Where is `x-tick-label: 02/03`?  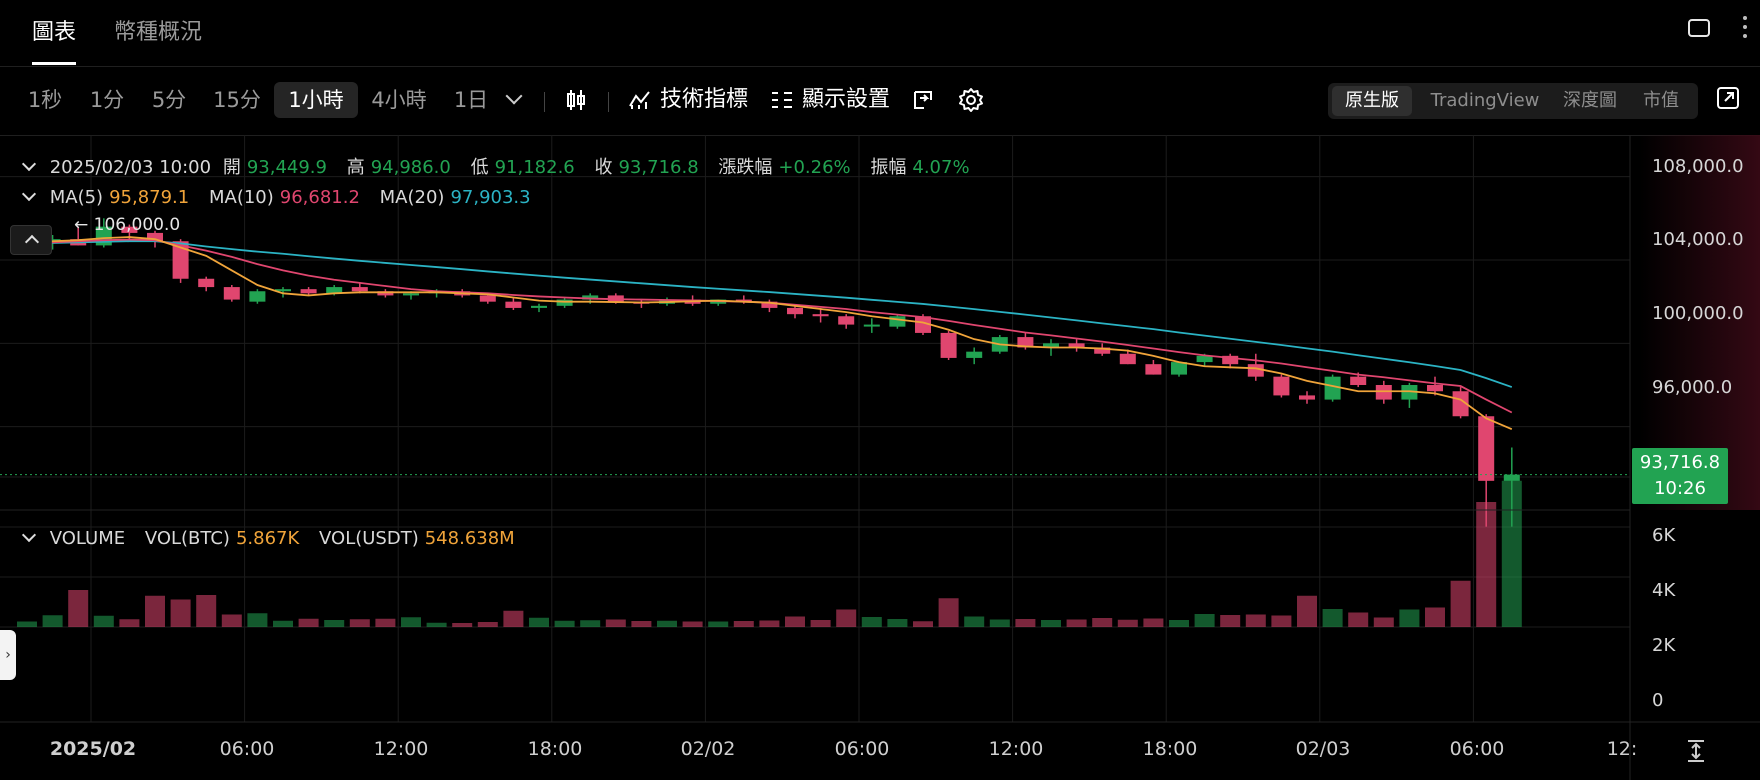 x-tick-label: 02/03 is located at coordinates (1323, 749).